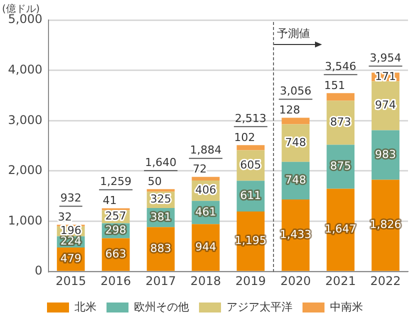 This screenshot has height=325, width=414. What do you see at coordinates (115, 230) in the screenshot?
I see `data-label: 298` at bounding box center [115, 230].